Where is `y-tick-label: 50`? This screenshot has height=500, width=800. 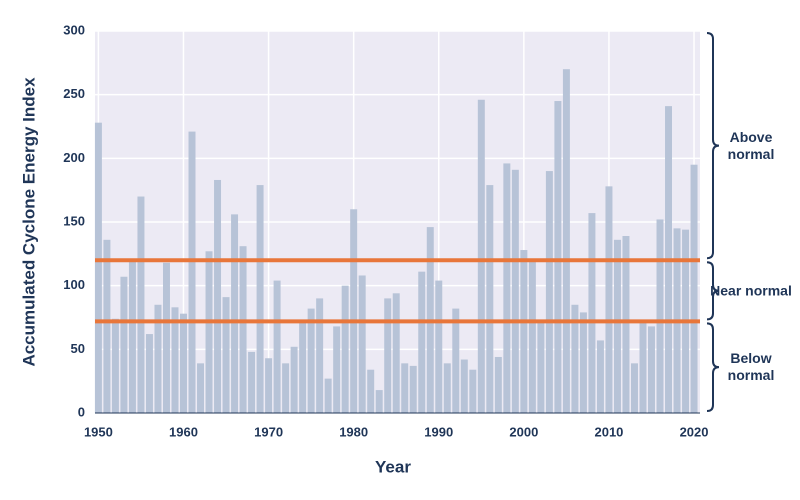
y-tick-label: 50 is located at coordinates (78, 348).